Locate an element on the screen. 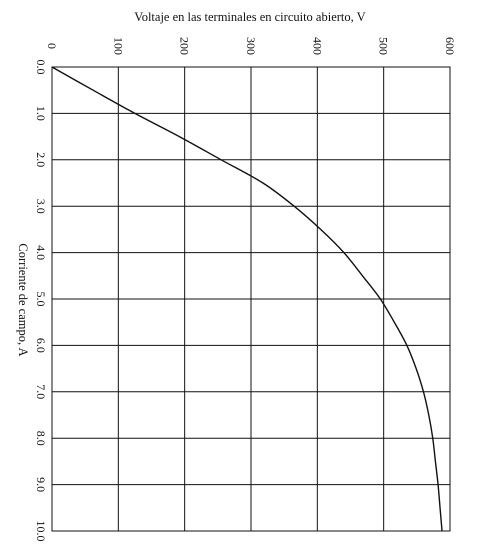  current-tick-label: 8.0 is located at coordinates (41, 438).